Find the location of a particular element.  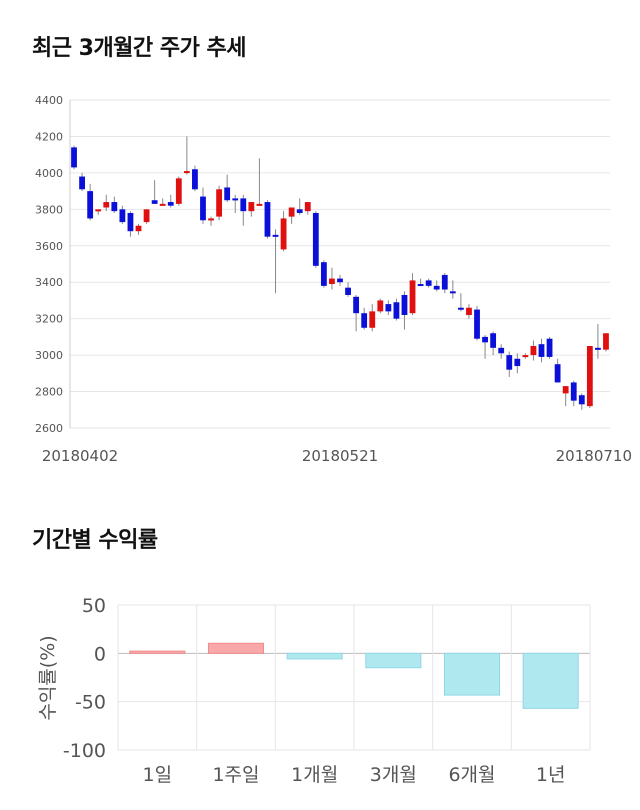

period-return-title: 기간별 수익률 is located at coordinates (95, 540).